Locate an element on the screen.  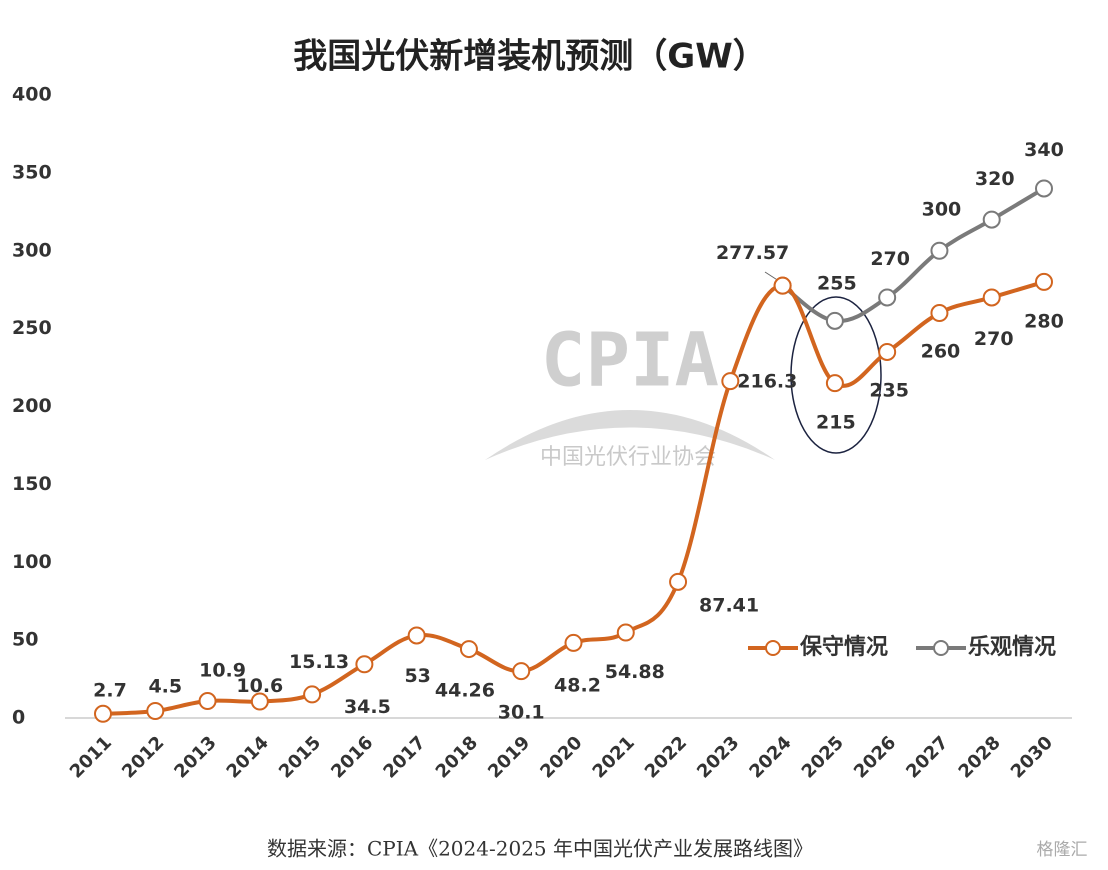
data-label: 10.9 is located at coordinates (222, 671).